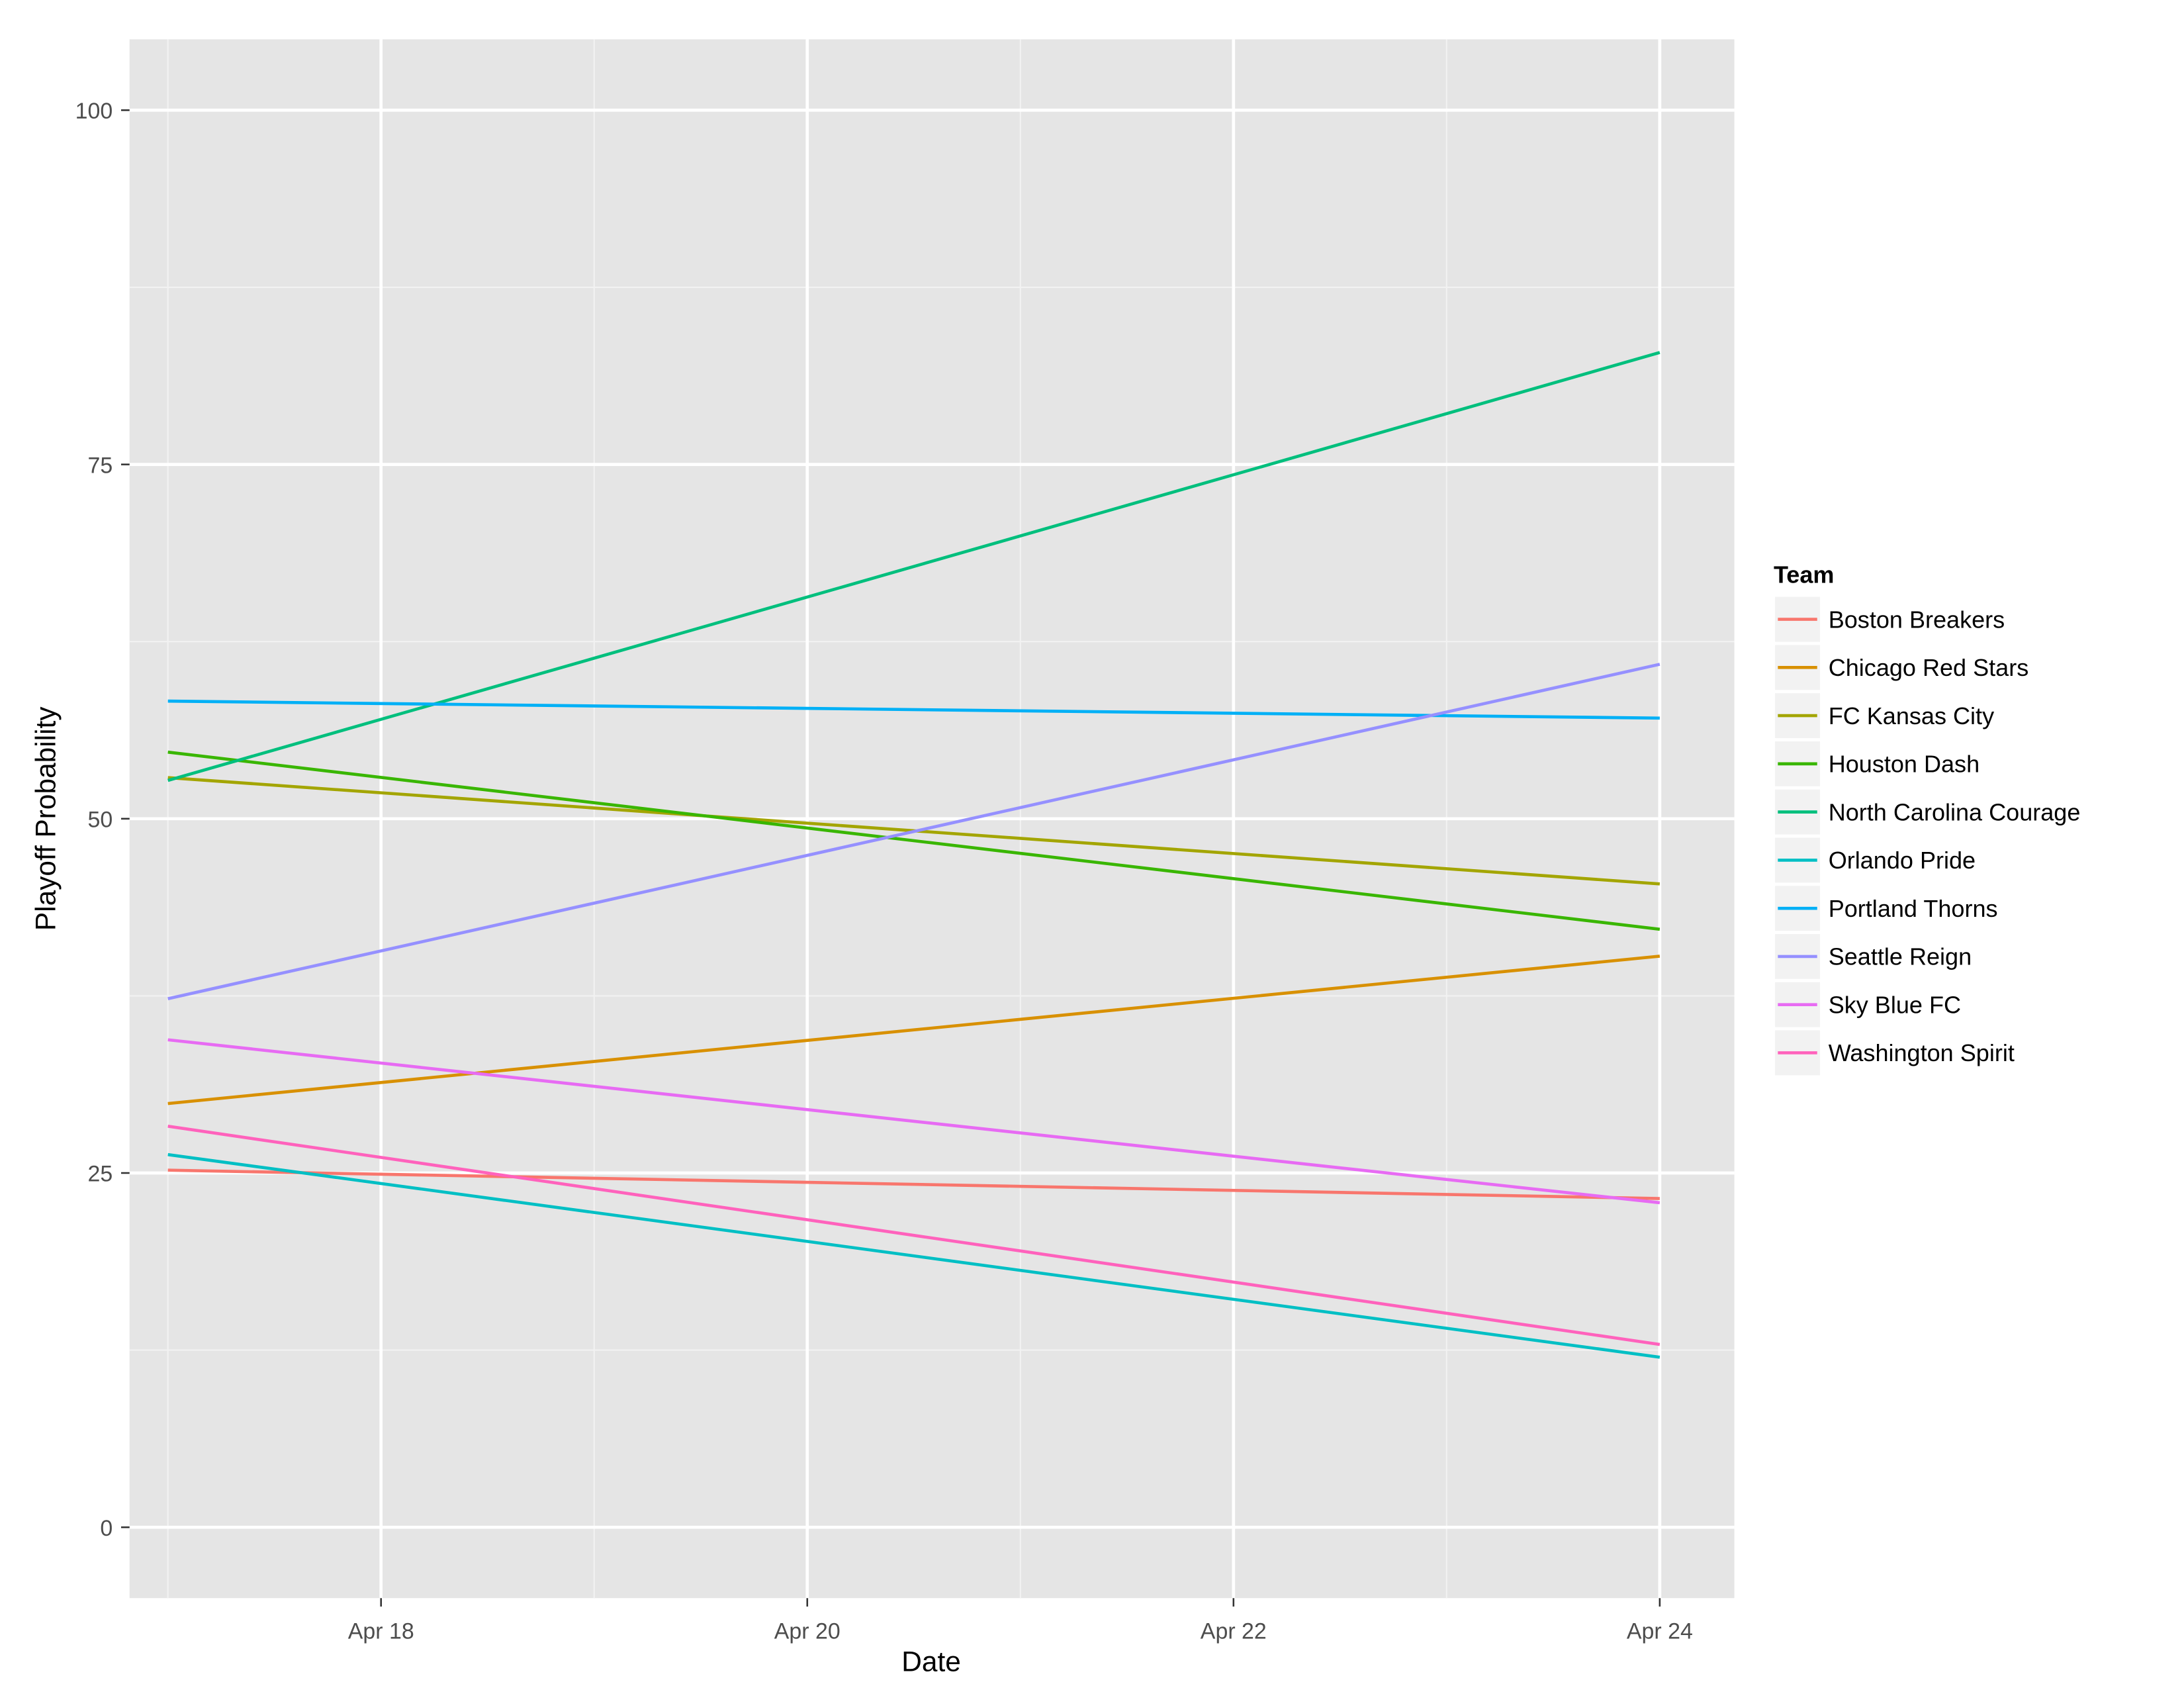  Describe the element at coordinates (914, 840) in the screenshot. I see `series-line-houston-dash` at that location.